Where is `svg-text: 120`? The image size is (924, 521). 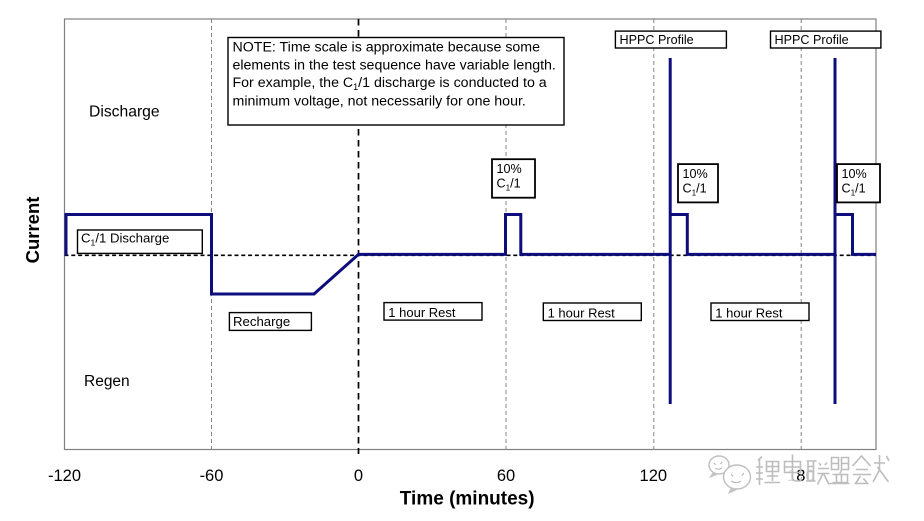 svg-text: 120 is located at coordinates (654, 476).